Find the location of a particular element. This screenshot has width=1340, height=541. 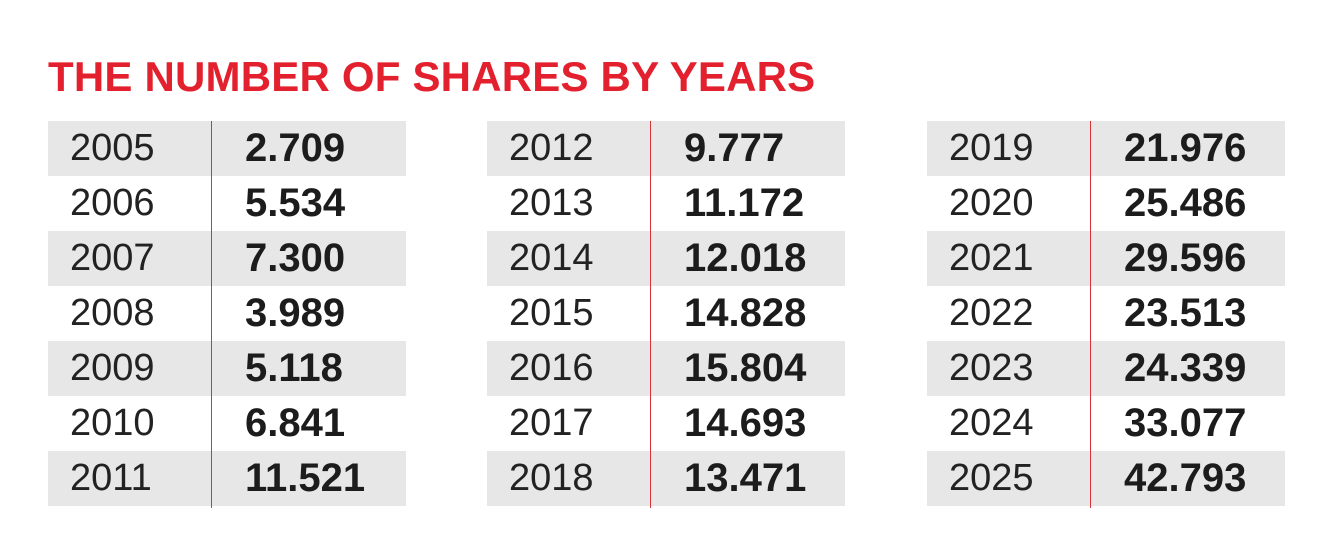

year-cell: 2020 is located at coordinates (991, 203).